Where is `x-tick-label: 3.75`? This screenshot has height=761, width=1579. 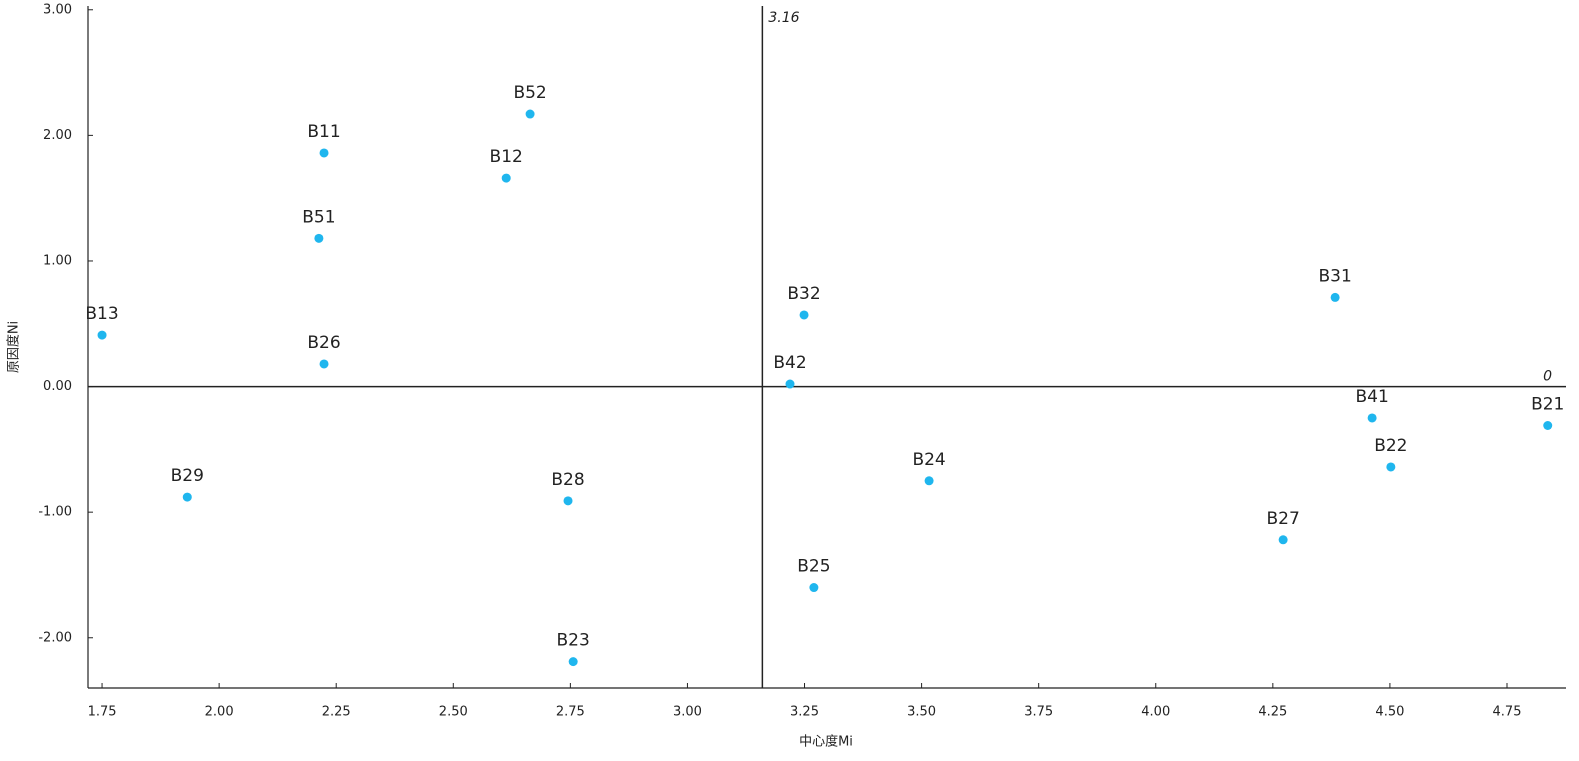 x-tick-label: 3.75 is located at coordinates (1038, 712).